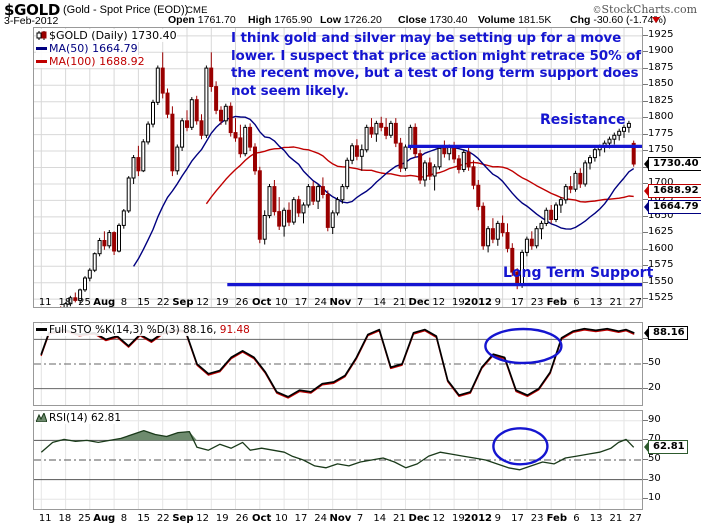 Image resolution: width=701 pixels, height=529 pixels. I want to click on price-axis-tick: 1875, so click(661, 67).